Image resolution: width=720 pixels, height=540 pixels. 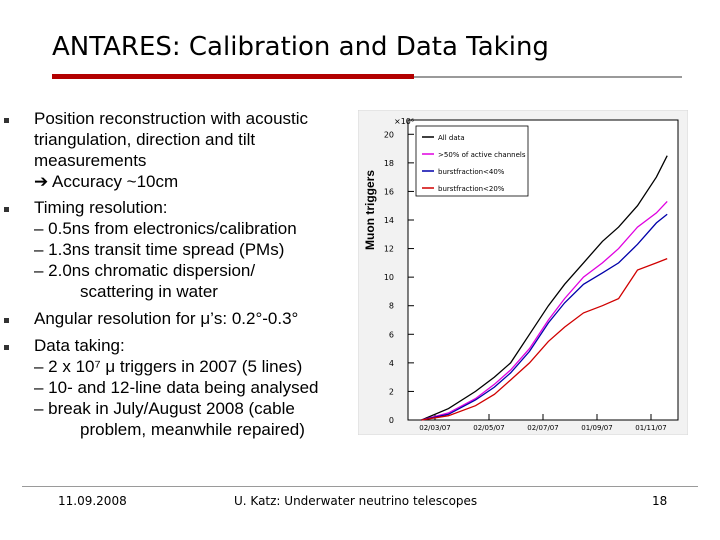 I want to click on bullet-text: – 2.0ns chromatic dispersion/, so click(x=145, y=270).